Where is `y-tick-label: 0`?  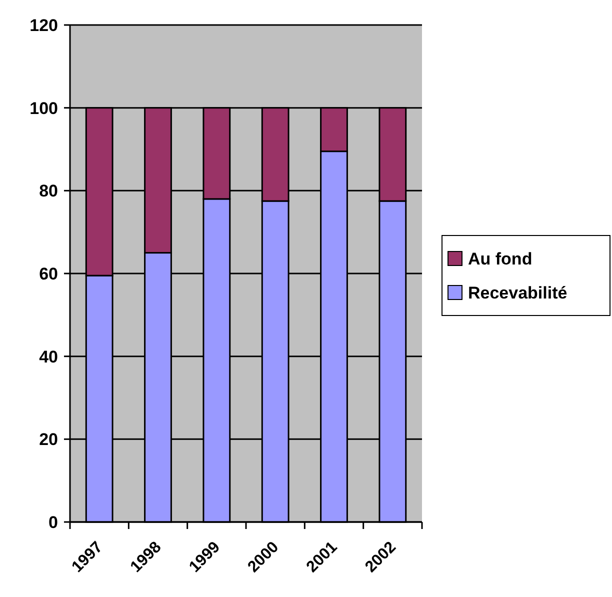 y-tick-label: 0 is located at coordinates (53, 522).